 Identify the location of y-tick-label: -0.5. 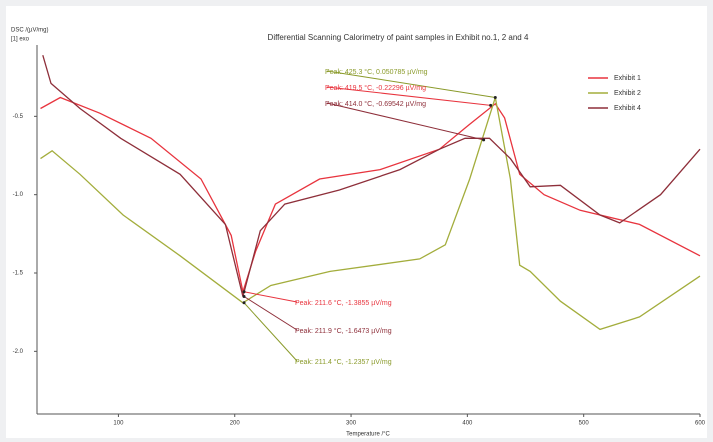
(18, 117).